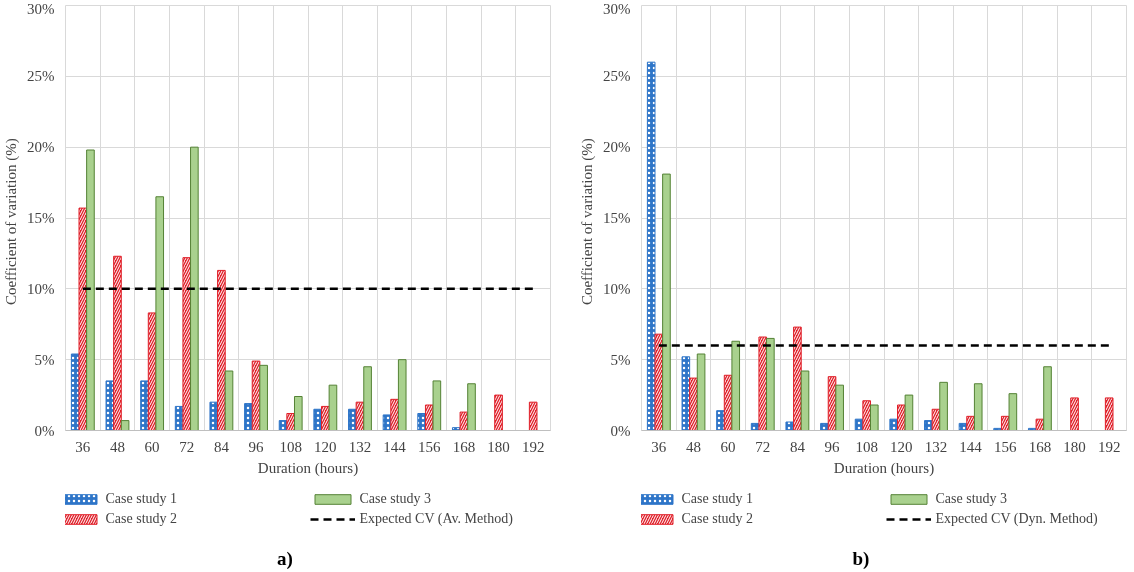 Image resolution: width=1134 pixels, height=572 pixels. I want to click on text: a), so click(285, 559).